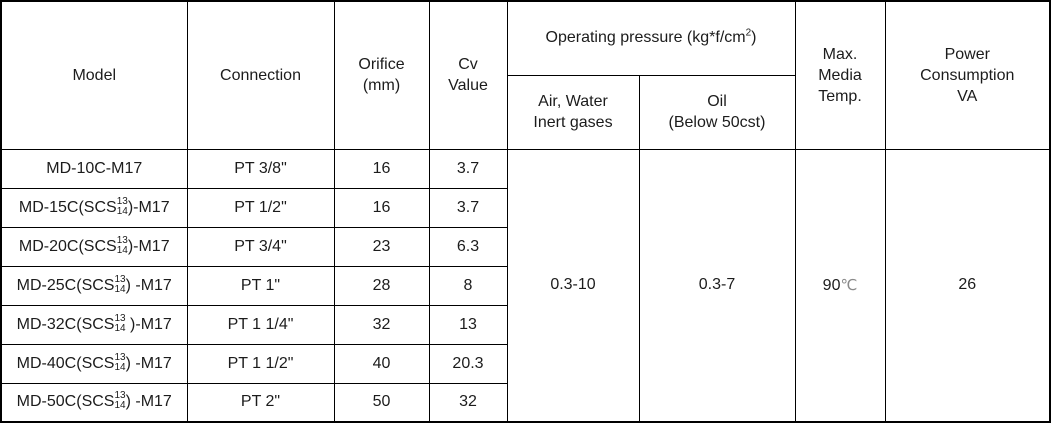 This screenshot has width=1051, height=425. What do you see at coordinates (65, 285) in the screenshot?
I see `model-text: MD-25C(SCS` at bounding box center [65, 285].